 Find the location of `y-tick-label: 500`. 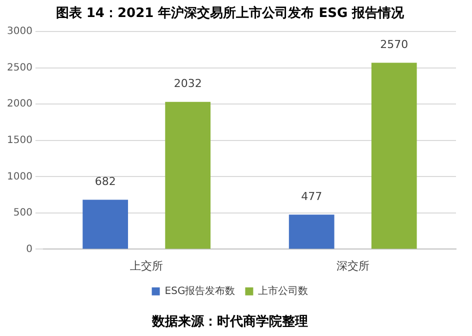

y-tick-label: 500 is located at coordinates (22, 213).